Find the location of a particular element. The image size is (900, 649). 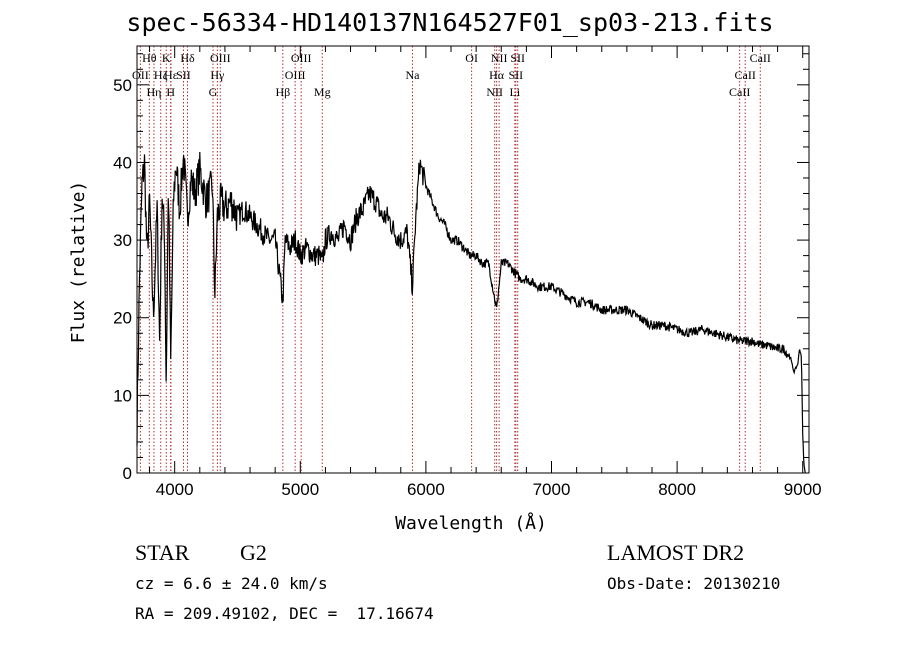

line-label-22: Hβ is located at coordinates (282, 92).